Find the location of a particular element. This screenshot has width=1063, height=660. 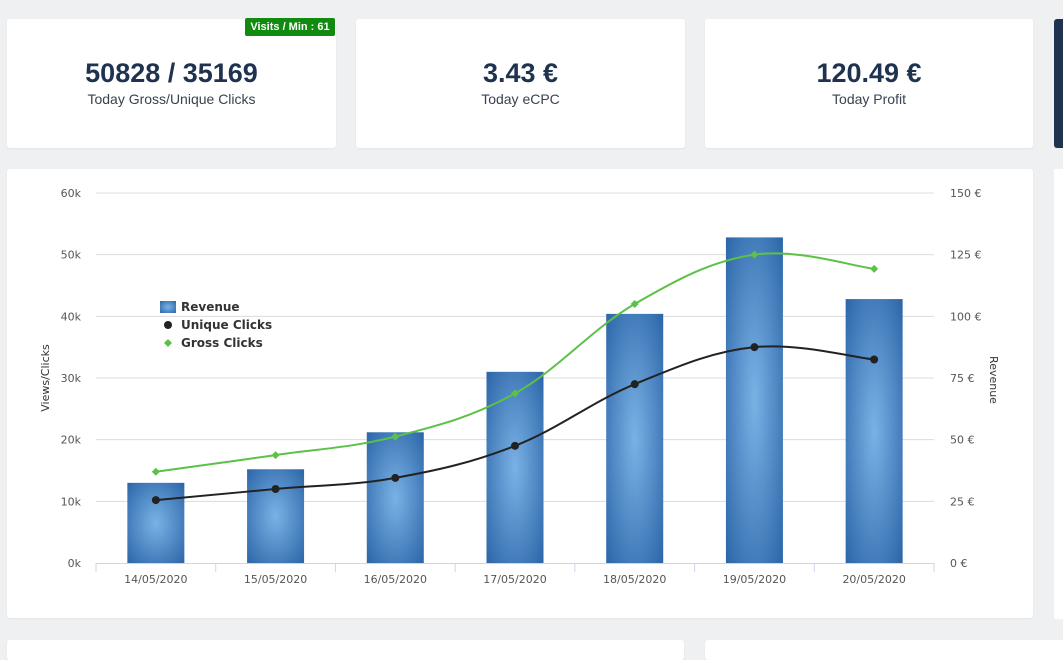

stat-label-profit: Today Profit is located at coordinates (869, 99).